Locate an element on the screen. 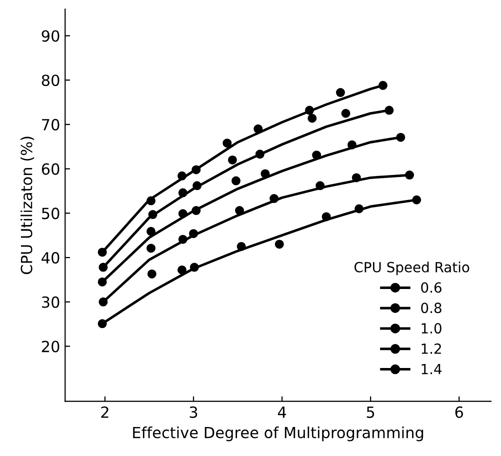  legend-label: 1.4 is located at coordinates (432, 369).